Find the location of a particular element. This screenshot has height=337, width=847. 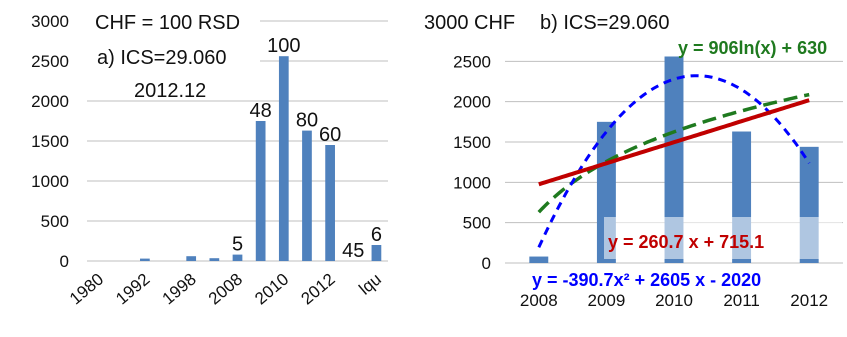

right-y-tick-label: 0 is located at coordinates (486, 263).